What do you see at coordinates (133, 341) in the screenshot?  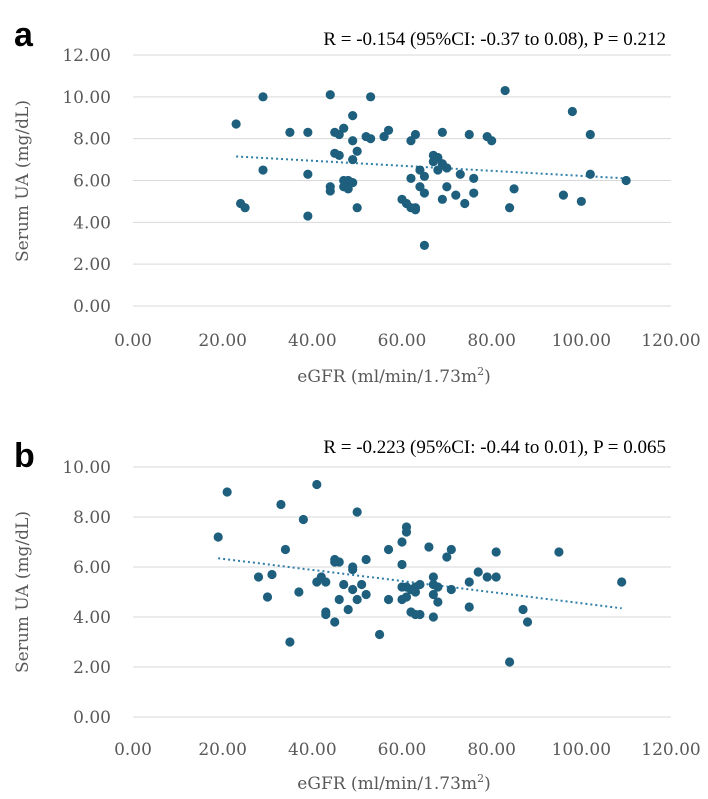 I see `x-tick-label: 0.00` at bounding box center [133, 341].